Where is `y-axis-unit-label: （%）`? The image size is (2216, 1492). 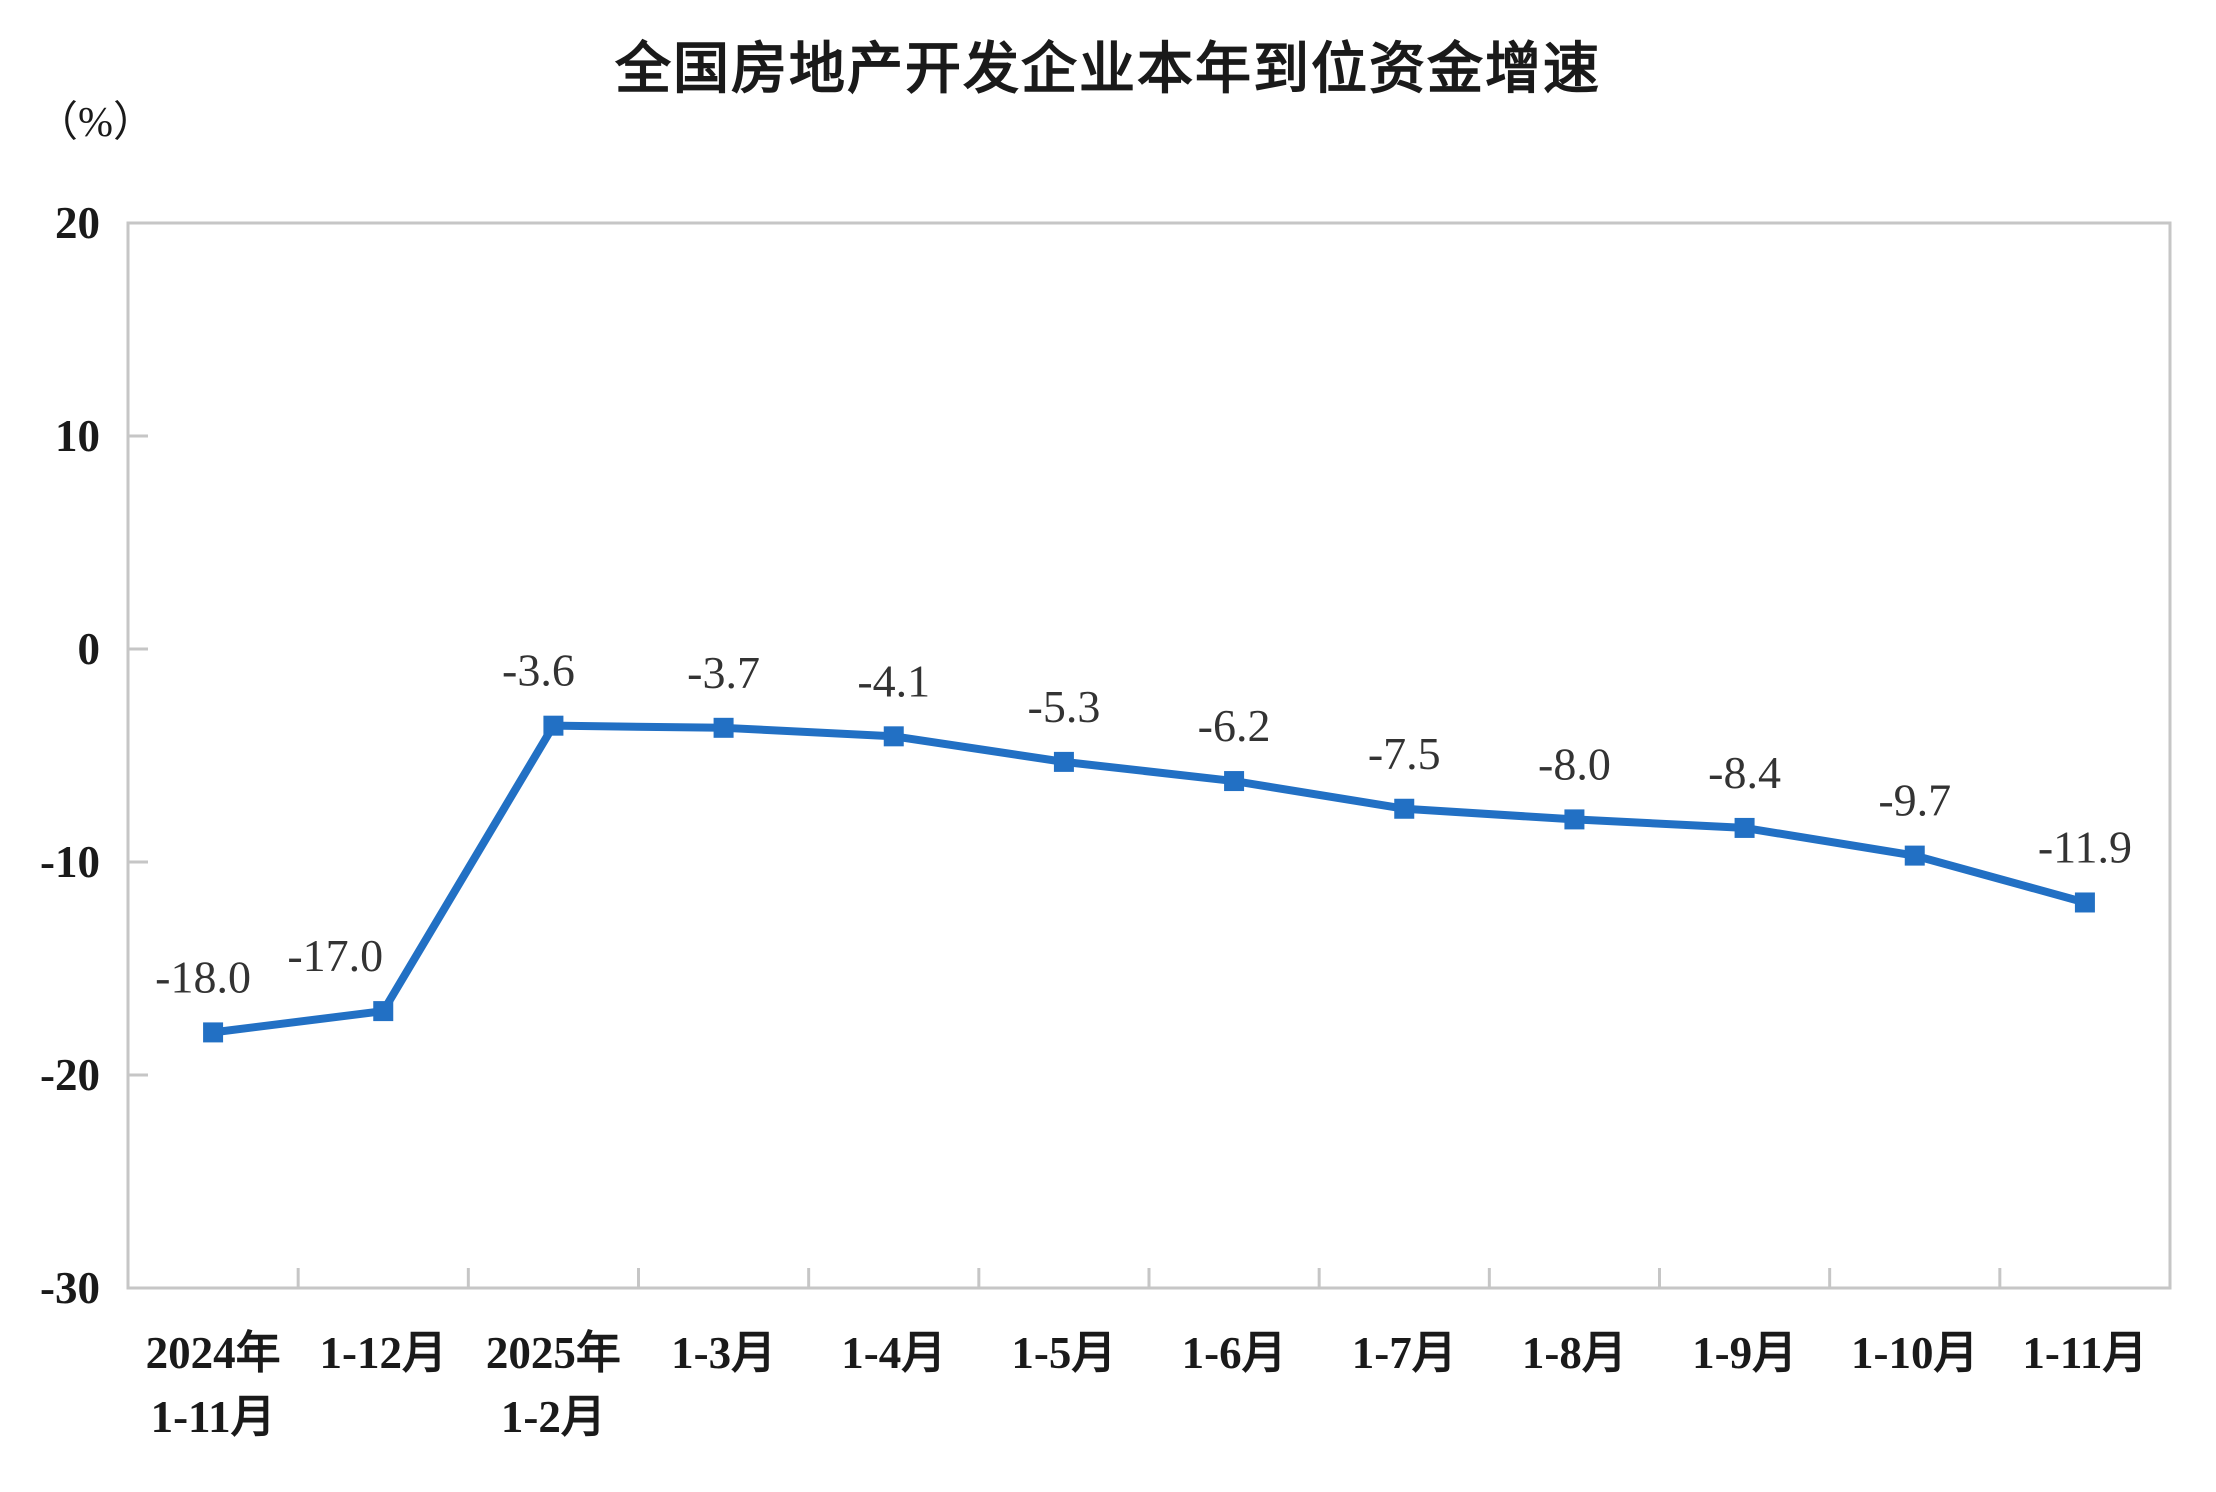 y-axis-unit-label: （%） is located at coordinates (95, 123).